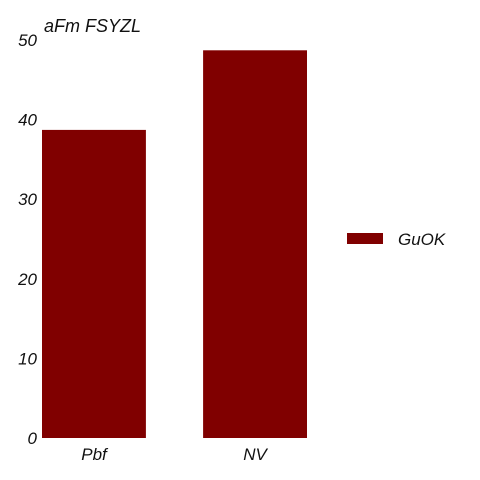 Image resolution: width=480 pixels, height=480 pixels. Describe the element at coordinates (27, 40) in the screenshot. I see `y-tick-label: 50` at that location.